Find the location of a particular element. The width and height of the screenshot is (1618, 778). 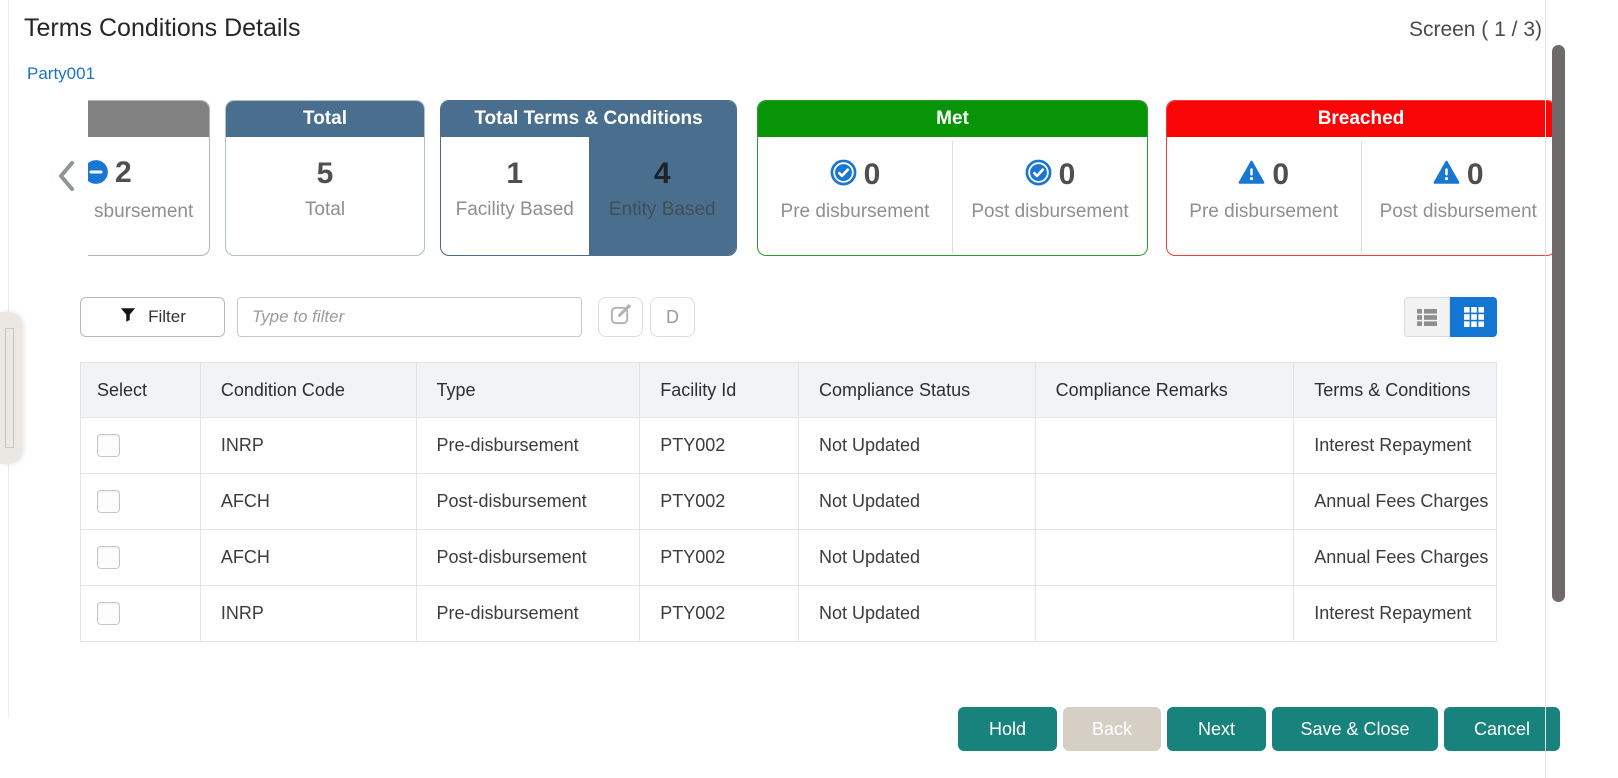

screen-indicator: Screen ( 1 / 3) is located at coordinates (1475, 29).